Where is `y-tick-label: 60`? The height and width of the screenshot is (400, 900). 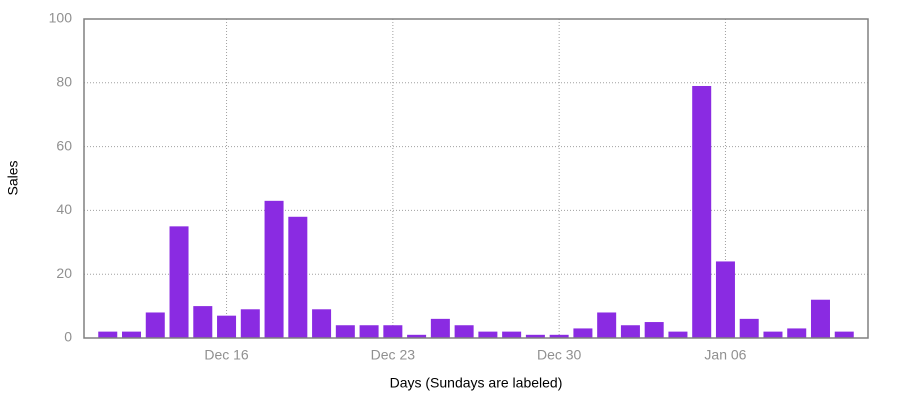
y-tick-label: 60 is located at coordinates (64, 145).